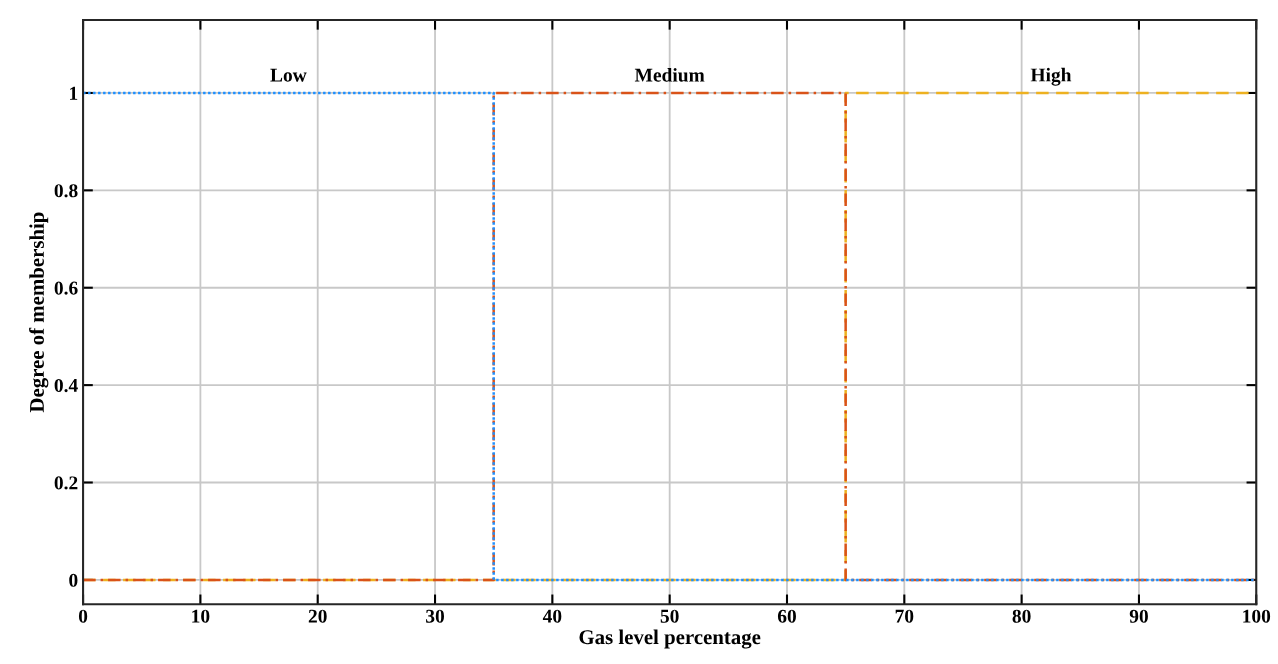 This screenshot has height=664, width=1278. Describe the element at coordinates (317, 616) in the screenshot. I see `x-tick-label: 20` at that location.